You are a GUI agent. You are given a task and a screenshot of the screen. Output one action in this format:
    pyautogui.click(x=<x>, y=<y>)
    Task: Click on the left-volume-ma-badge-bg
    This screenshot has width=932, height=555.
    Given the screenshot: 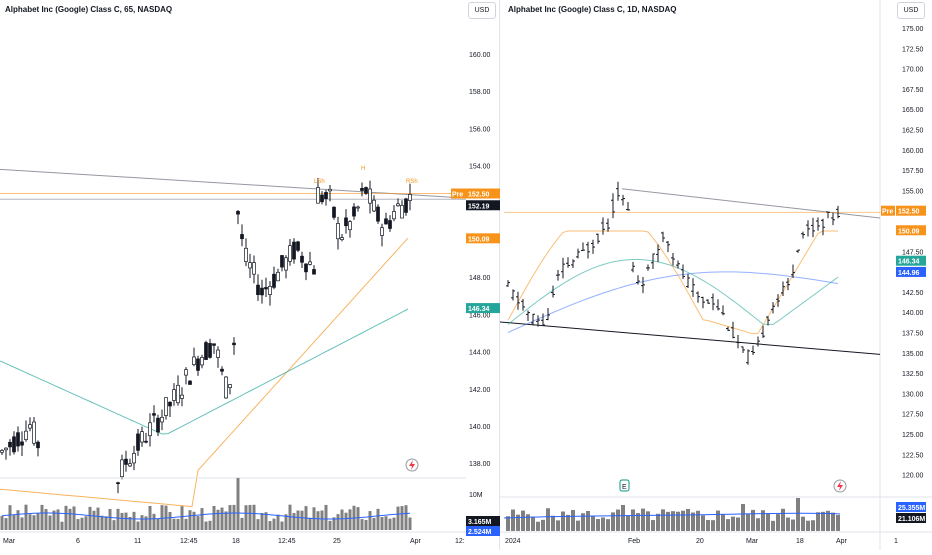 What is the action you would take?
    pyautogui.click(x=483, y=531)
    